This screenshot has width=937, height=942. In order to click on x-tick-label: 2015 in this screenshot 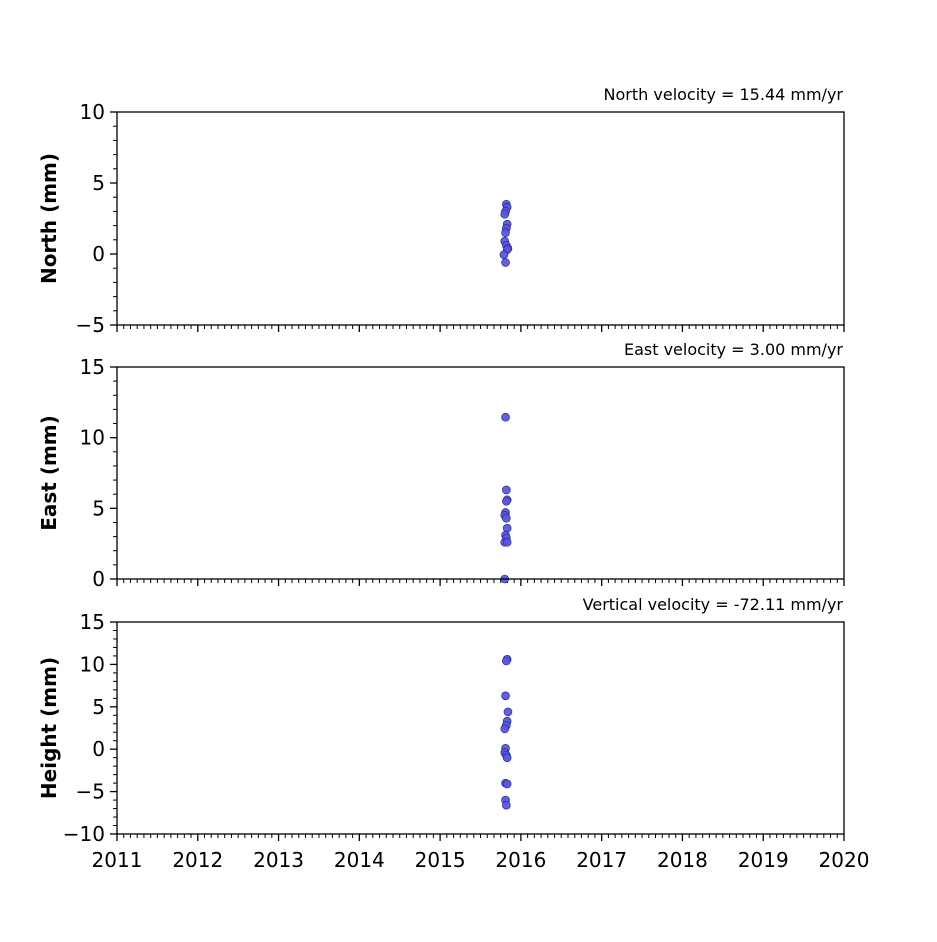, I will do `click(440, 860)`.